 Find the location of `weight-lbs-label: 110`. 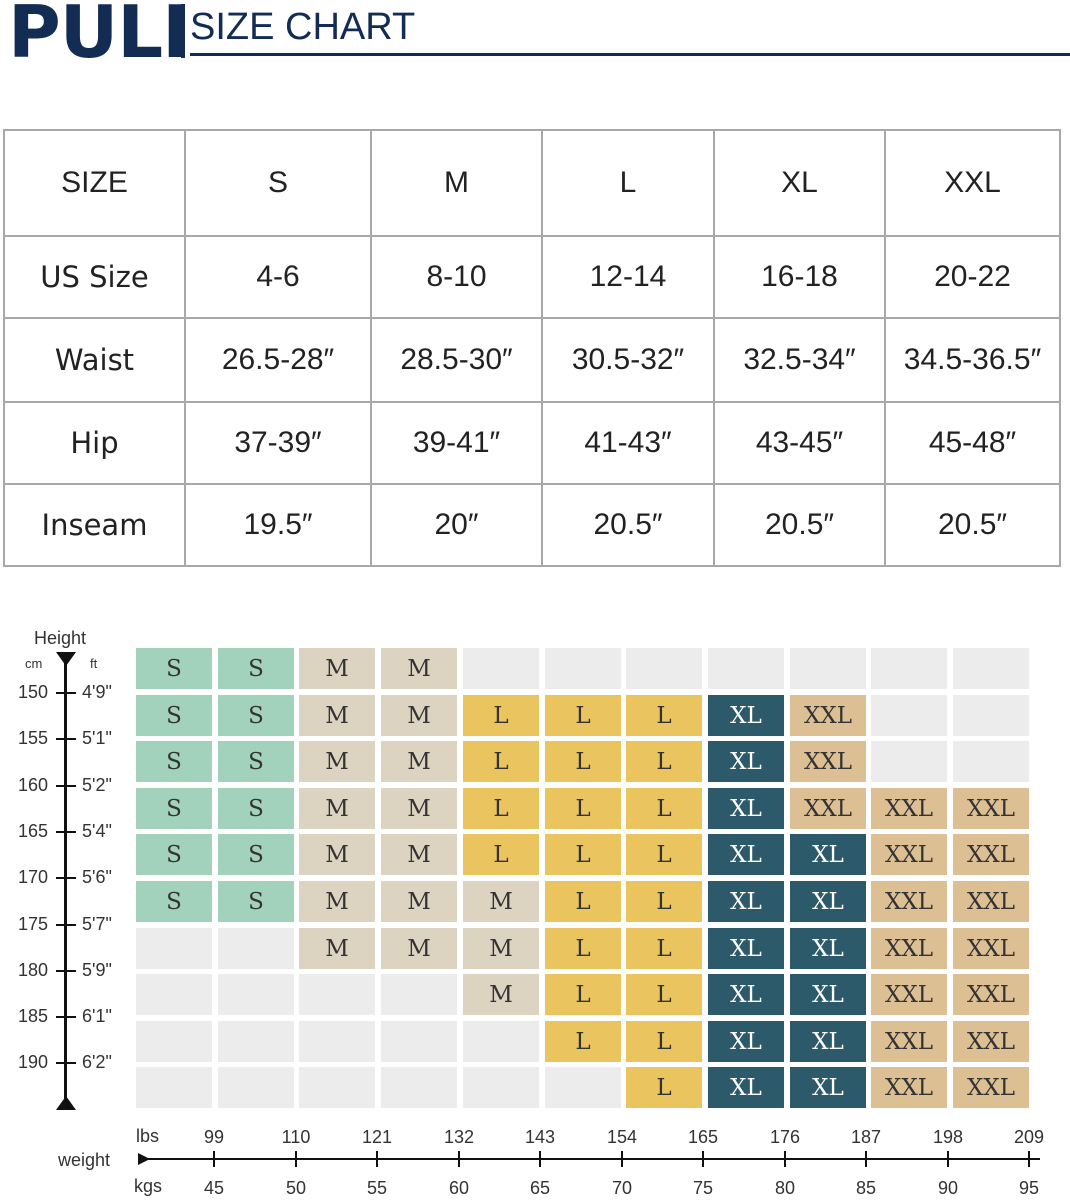

weight-lbs-label: 110 is located at coordinates (296, 1137).